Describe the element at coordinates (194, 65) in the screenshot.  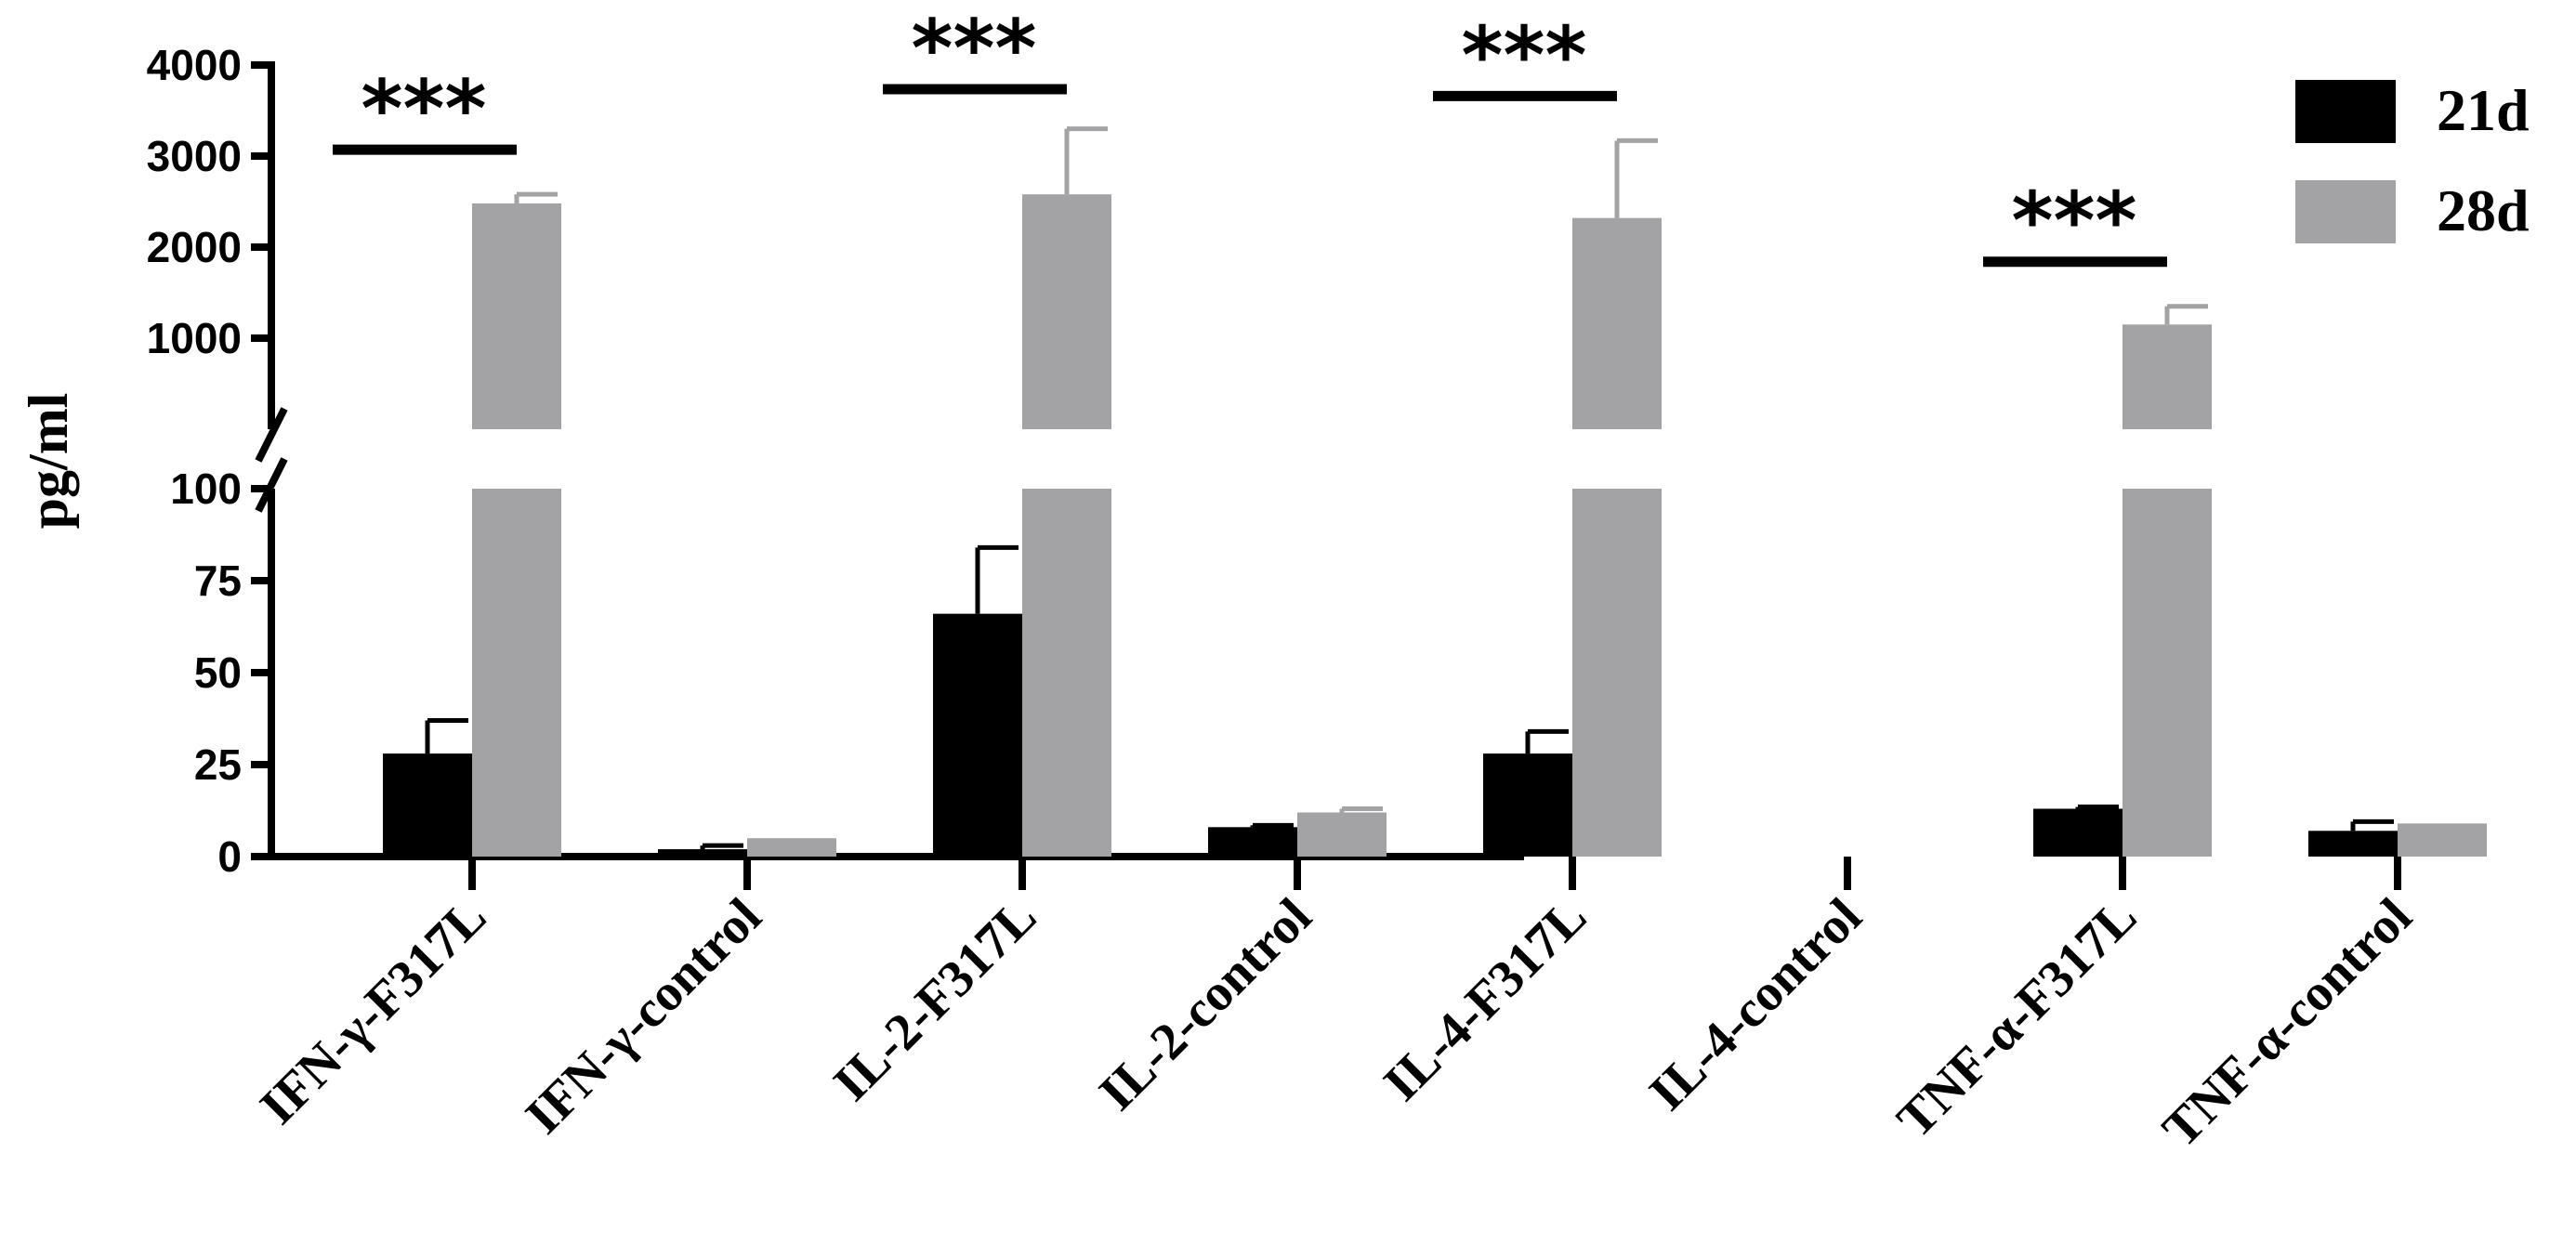
I see `y-tick-label: 4000` at that location.